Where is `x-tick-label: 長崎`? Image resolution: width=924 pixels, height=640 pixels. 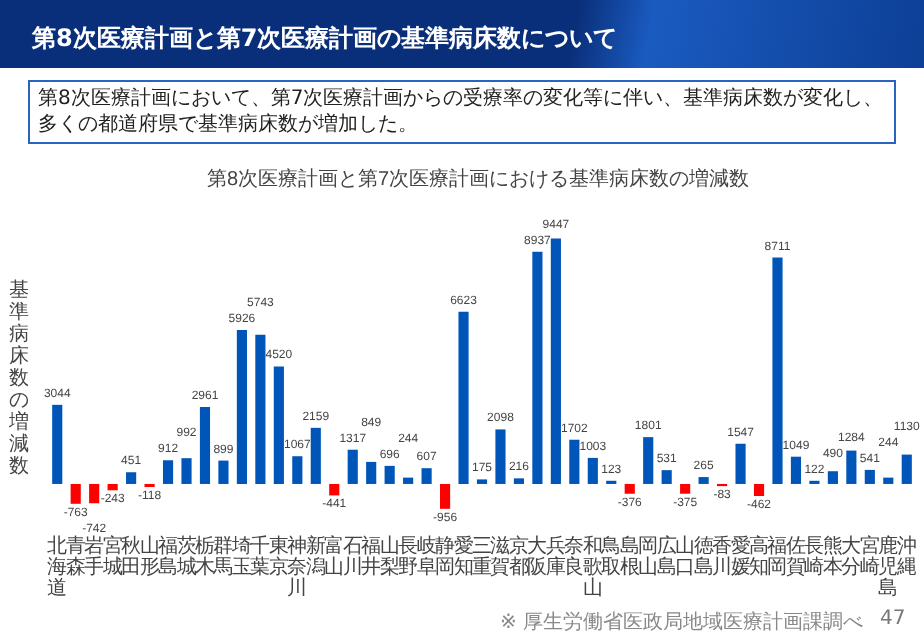 x-tick-label: 長崎 is located at coordinates (814, 557).